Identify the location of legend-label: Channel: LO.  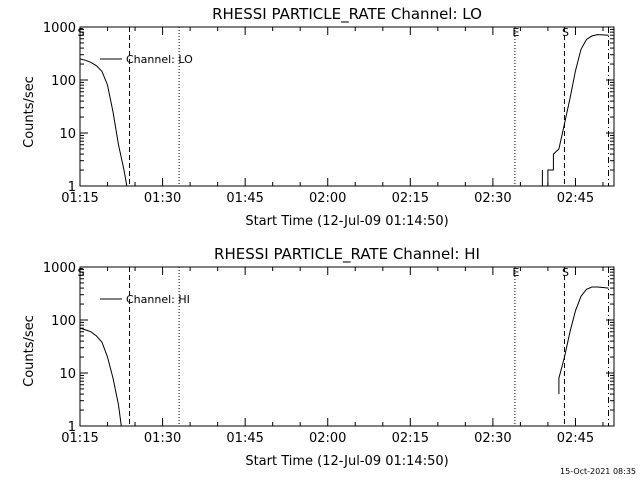
(159, 59).